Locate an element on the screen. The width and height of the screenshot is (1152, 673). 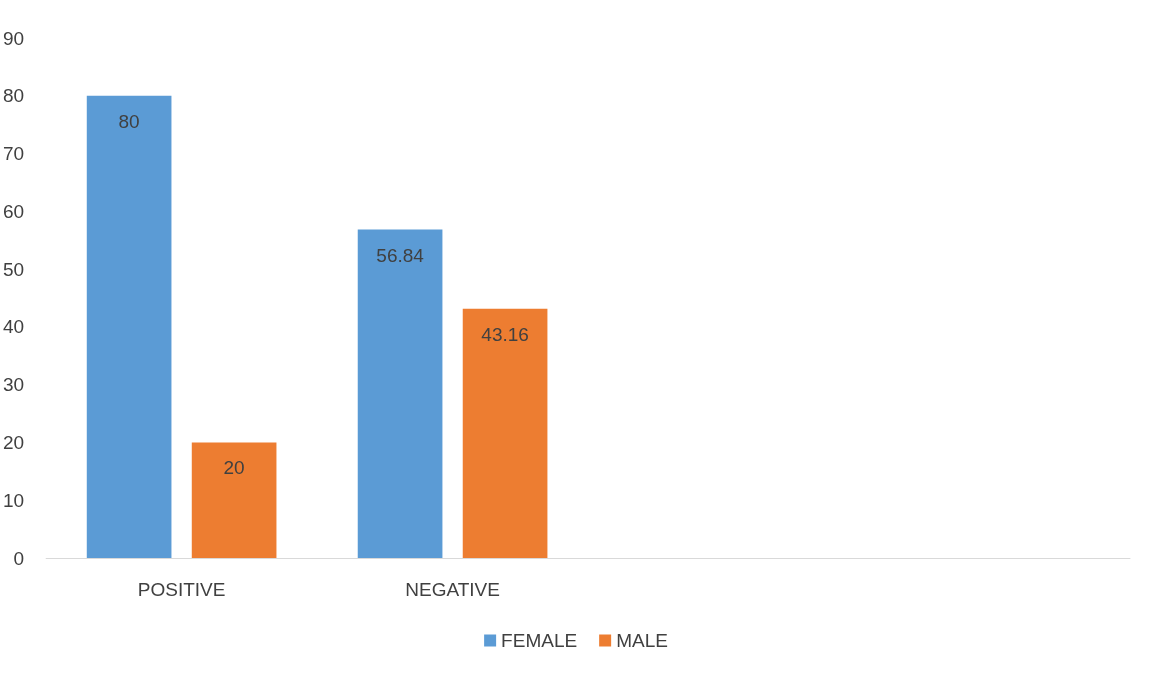
data-label: 43.16 is located at coordinates (505, 334).